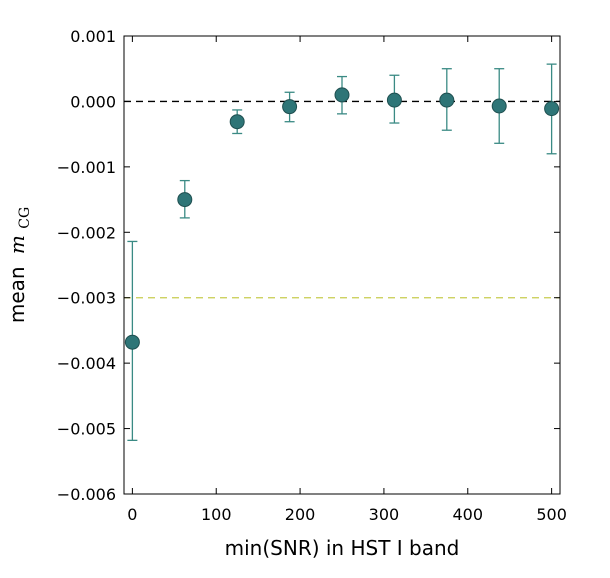 The width and height of the screenshot is (610, 578). I want to click on y-tick-label-3: −0.002, so click(86, 232).